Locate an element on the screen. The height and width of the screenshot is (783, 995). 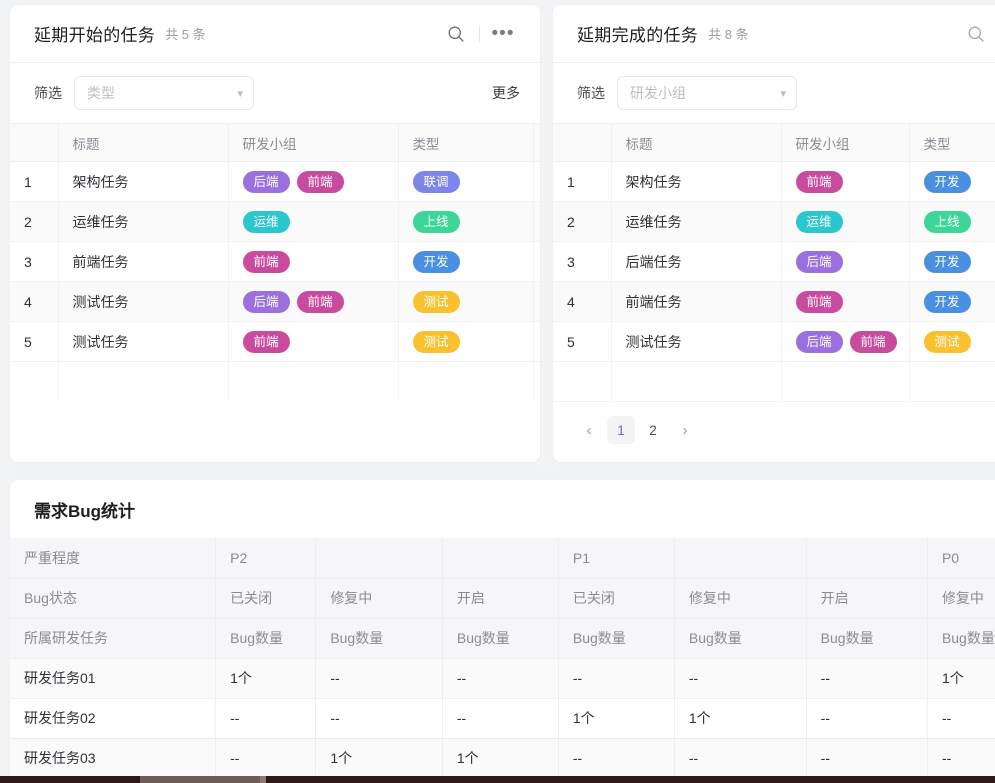
pagination-page-1: 1 is located at coordinates (621, 430).